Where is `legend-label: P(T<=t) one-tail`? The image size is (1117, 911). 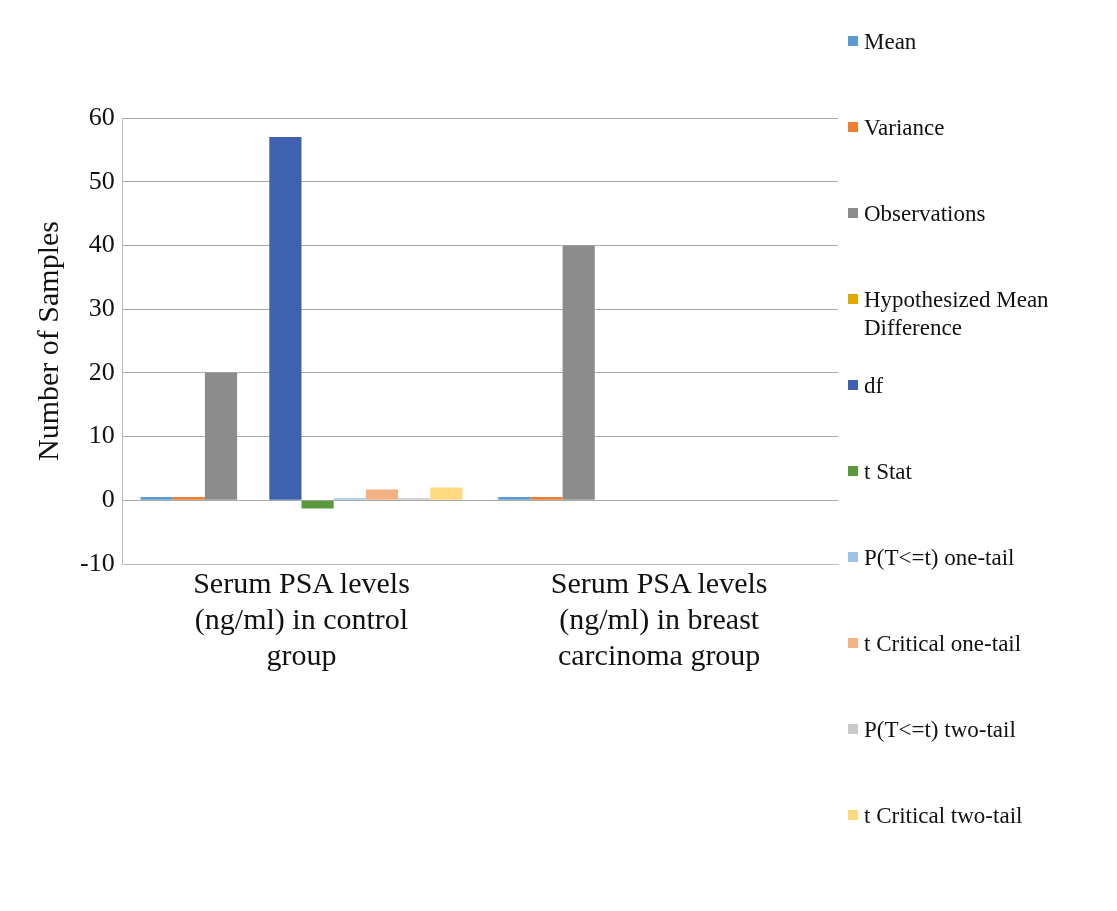
legend-label: P(T<=t) one-tail is located at coordinates (939, 558).